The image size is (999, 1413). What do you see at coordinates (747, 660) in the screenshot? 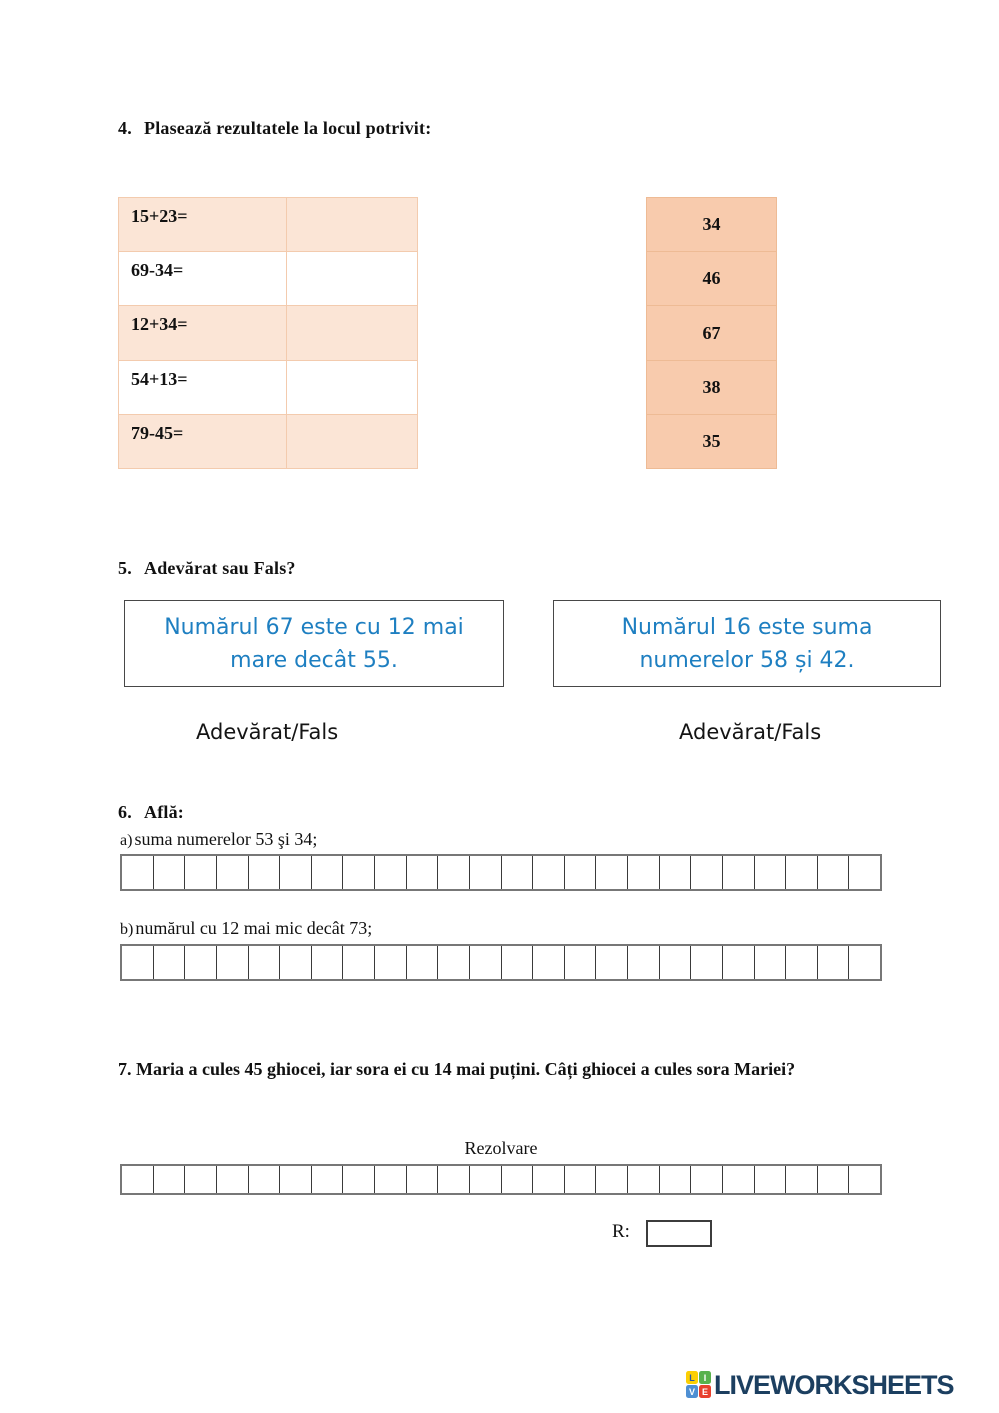
I see `statement-line: numerelor 58 și 42.` at bounding box center [747, 660].